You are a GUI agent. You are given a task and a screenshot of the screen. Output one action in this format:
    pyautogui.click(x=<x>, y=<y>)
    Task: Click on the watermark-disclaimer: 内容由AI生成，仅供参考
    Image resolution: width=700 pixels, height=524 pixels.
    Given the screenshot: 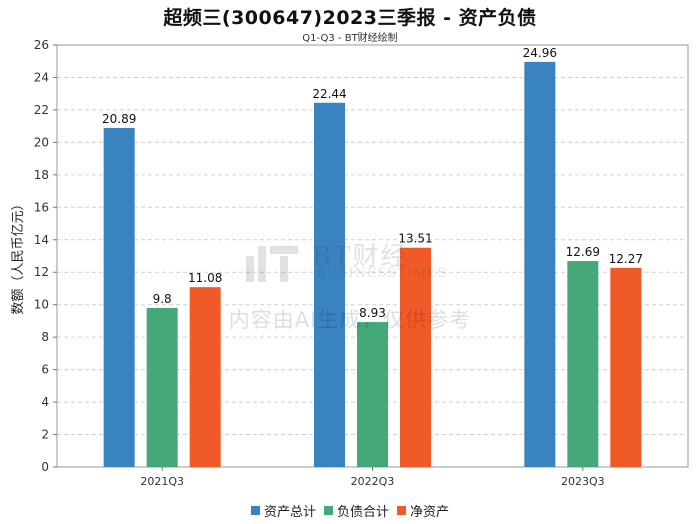 What is the action you would take?
    pyautogui.click(x=350, y=320)
    